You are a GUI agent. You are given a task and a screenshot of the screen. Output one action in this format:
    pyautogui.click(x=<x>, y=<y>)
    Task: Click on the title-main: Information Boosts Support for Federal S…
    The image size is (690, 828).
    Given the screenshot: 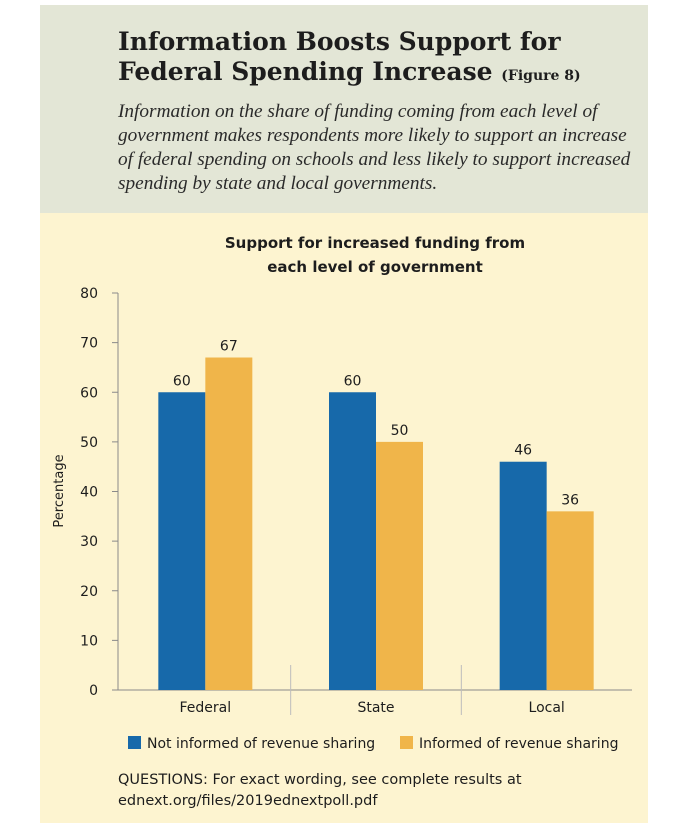 What is the action you would take?
    pyautogui.click(x=339, y=56)
    